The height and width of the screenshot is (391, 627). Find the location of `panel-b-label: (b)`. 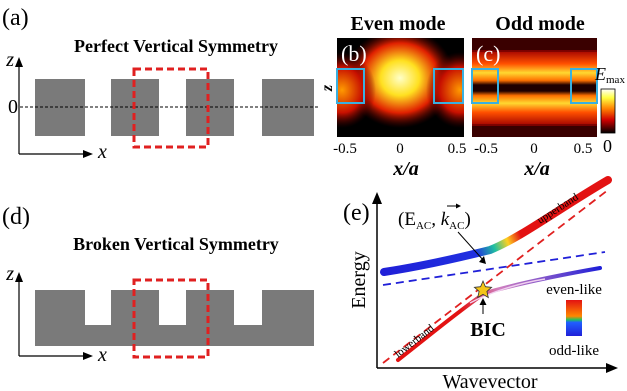

panel-b-label: (b) is located at coordinates (354, 53).